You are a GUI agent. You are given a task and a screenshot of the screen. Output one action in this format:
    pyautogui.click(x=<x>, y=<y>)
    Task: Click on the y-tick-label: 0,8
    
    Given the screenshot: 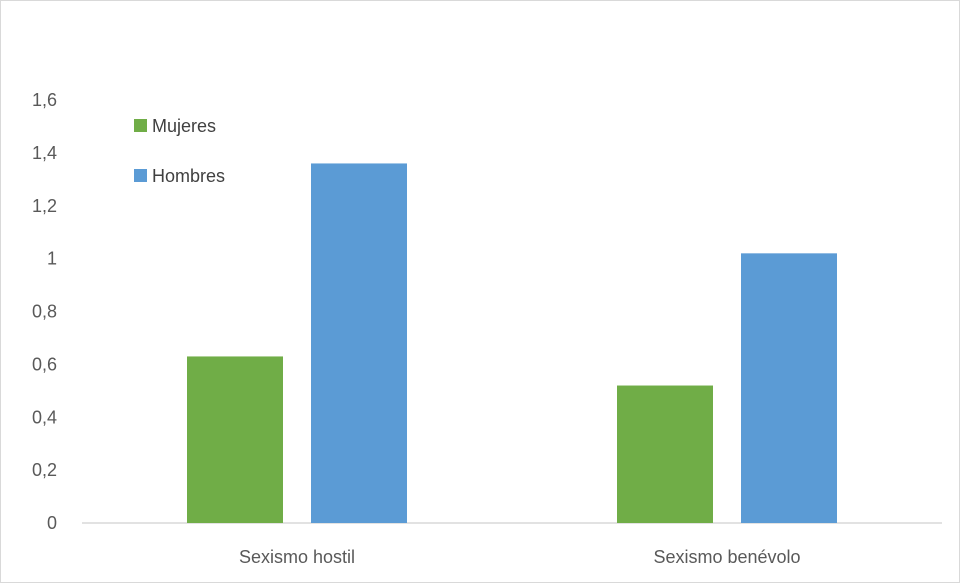 What is the action you would take?
    pyautogui.click(x=44, y=312)
    